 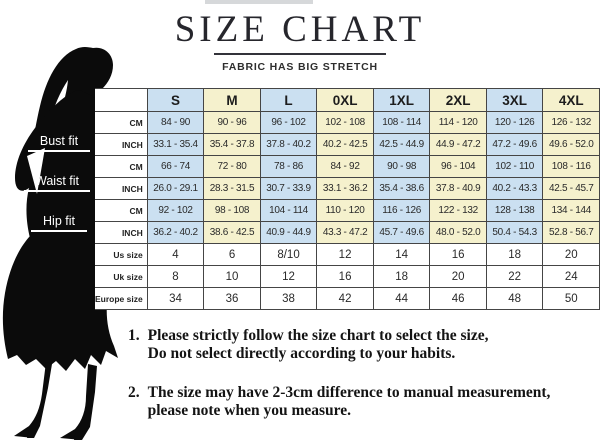 What do you see at coordinates (175, 254) in the screenshot?
I see `size-cell: 4` at bounding box center [175, 254].